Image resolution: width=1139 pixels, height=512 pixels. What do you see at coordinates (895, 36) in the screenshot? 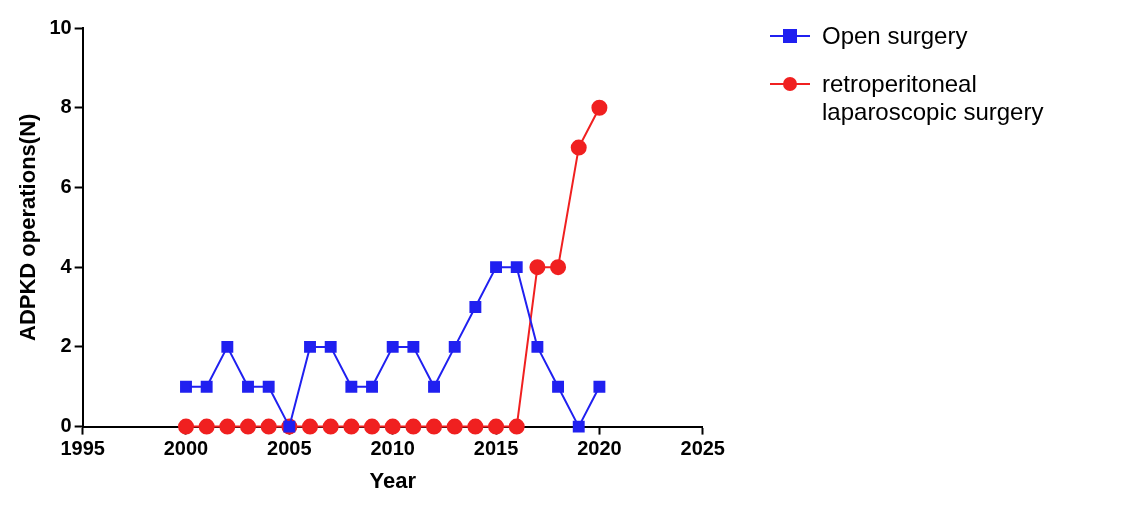
I see `legend-label: Open surgery` at bounding box center [895, 36].